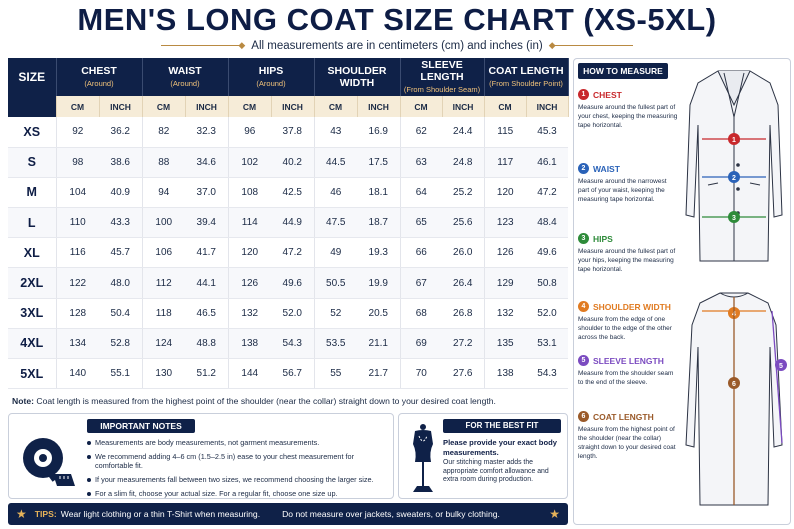 The height and width of the screenshot is (529, 794). What do you see at coordinates (77, 132) in the screenshot?
I see `cm-cell: 92` at bounding box center [77, 132].